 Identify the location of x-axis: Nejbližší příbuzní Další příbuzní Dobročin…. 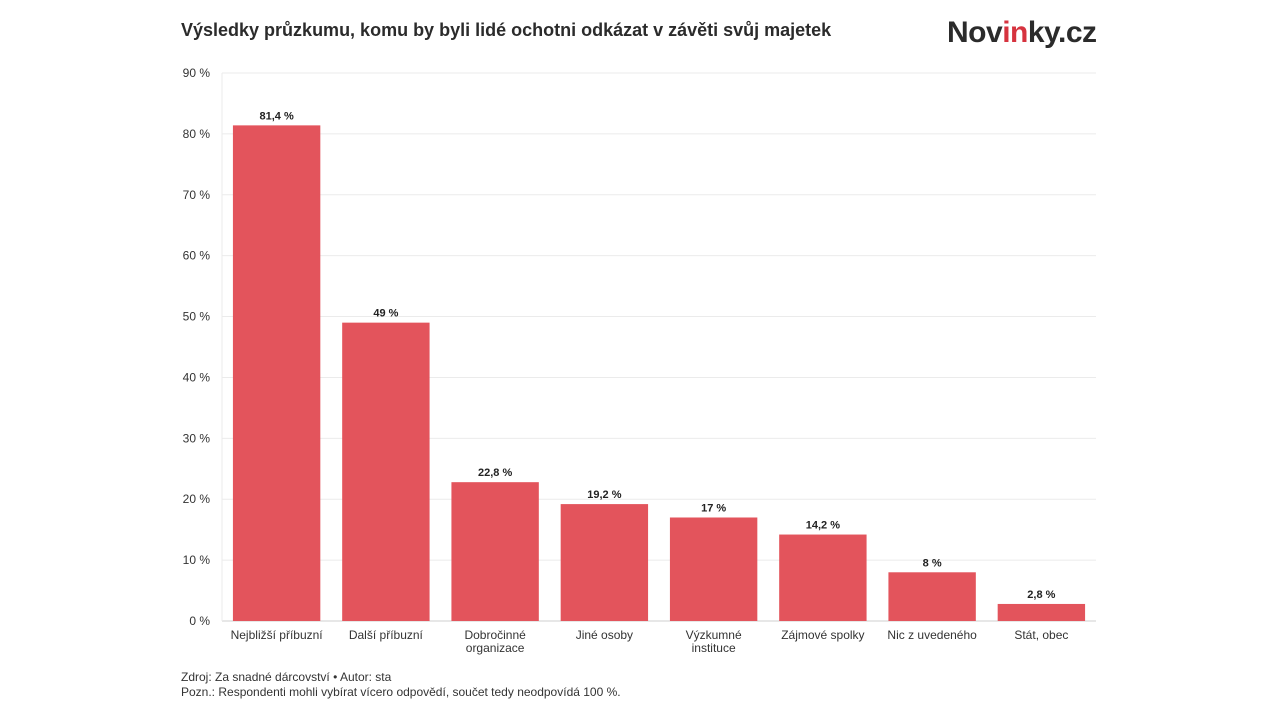
(650, 641).